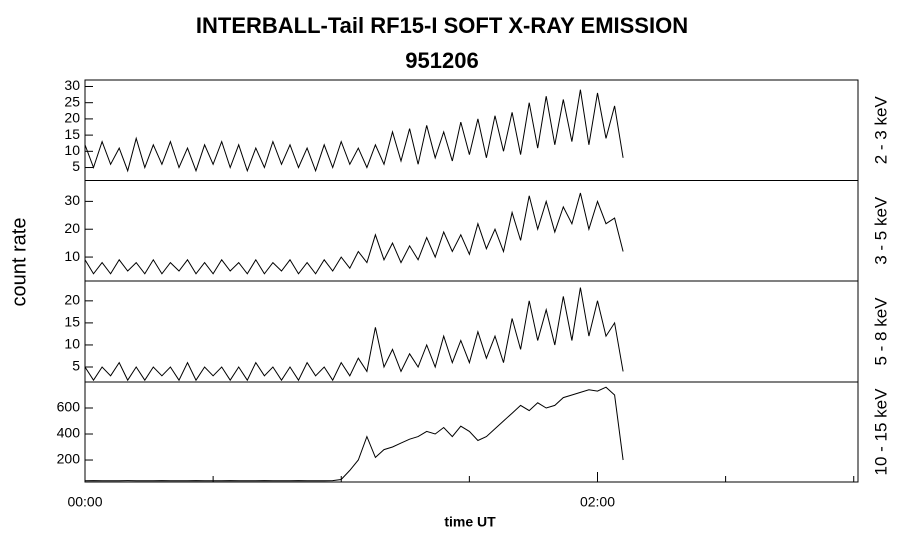 Image resolution: width=900 pixels, height=553 pixels. What do you see at coordinates (69, 407) in the screenshot?
I see `y-tick-label: 600` at bounding box center [69, 407].